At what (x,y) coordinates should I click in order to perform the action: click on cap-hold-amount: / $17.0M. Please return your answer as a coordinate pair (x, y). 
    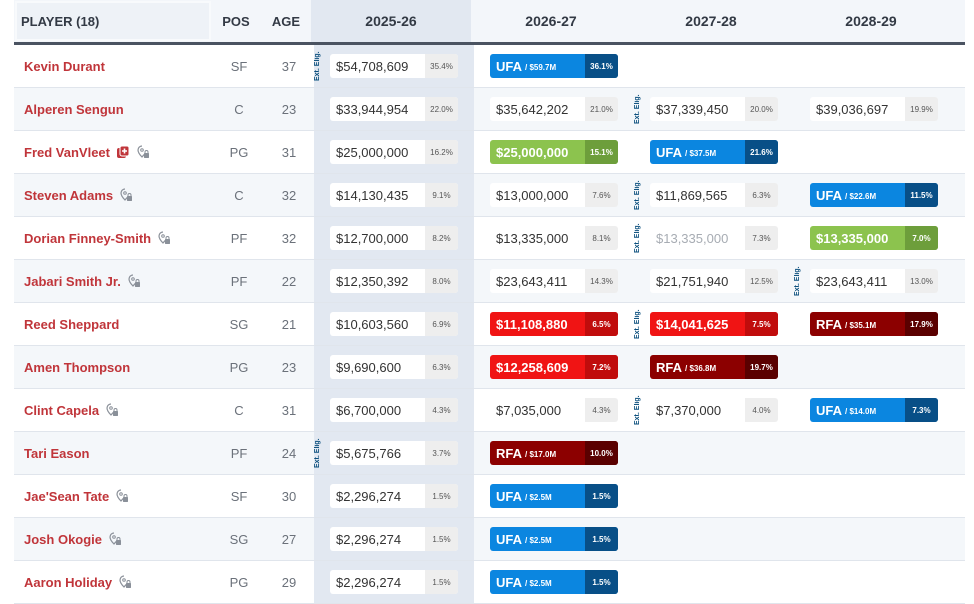
    Looking at the image, I should click on (541, 454).